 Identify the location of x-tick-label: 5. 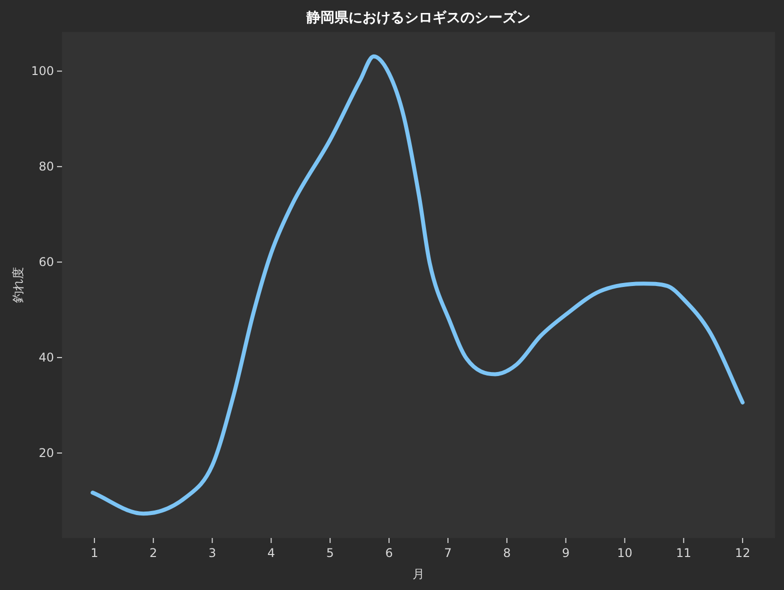
(330, 553).